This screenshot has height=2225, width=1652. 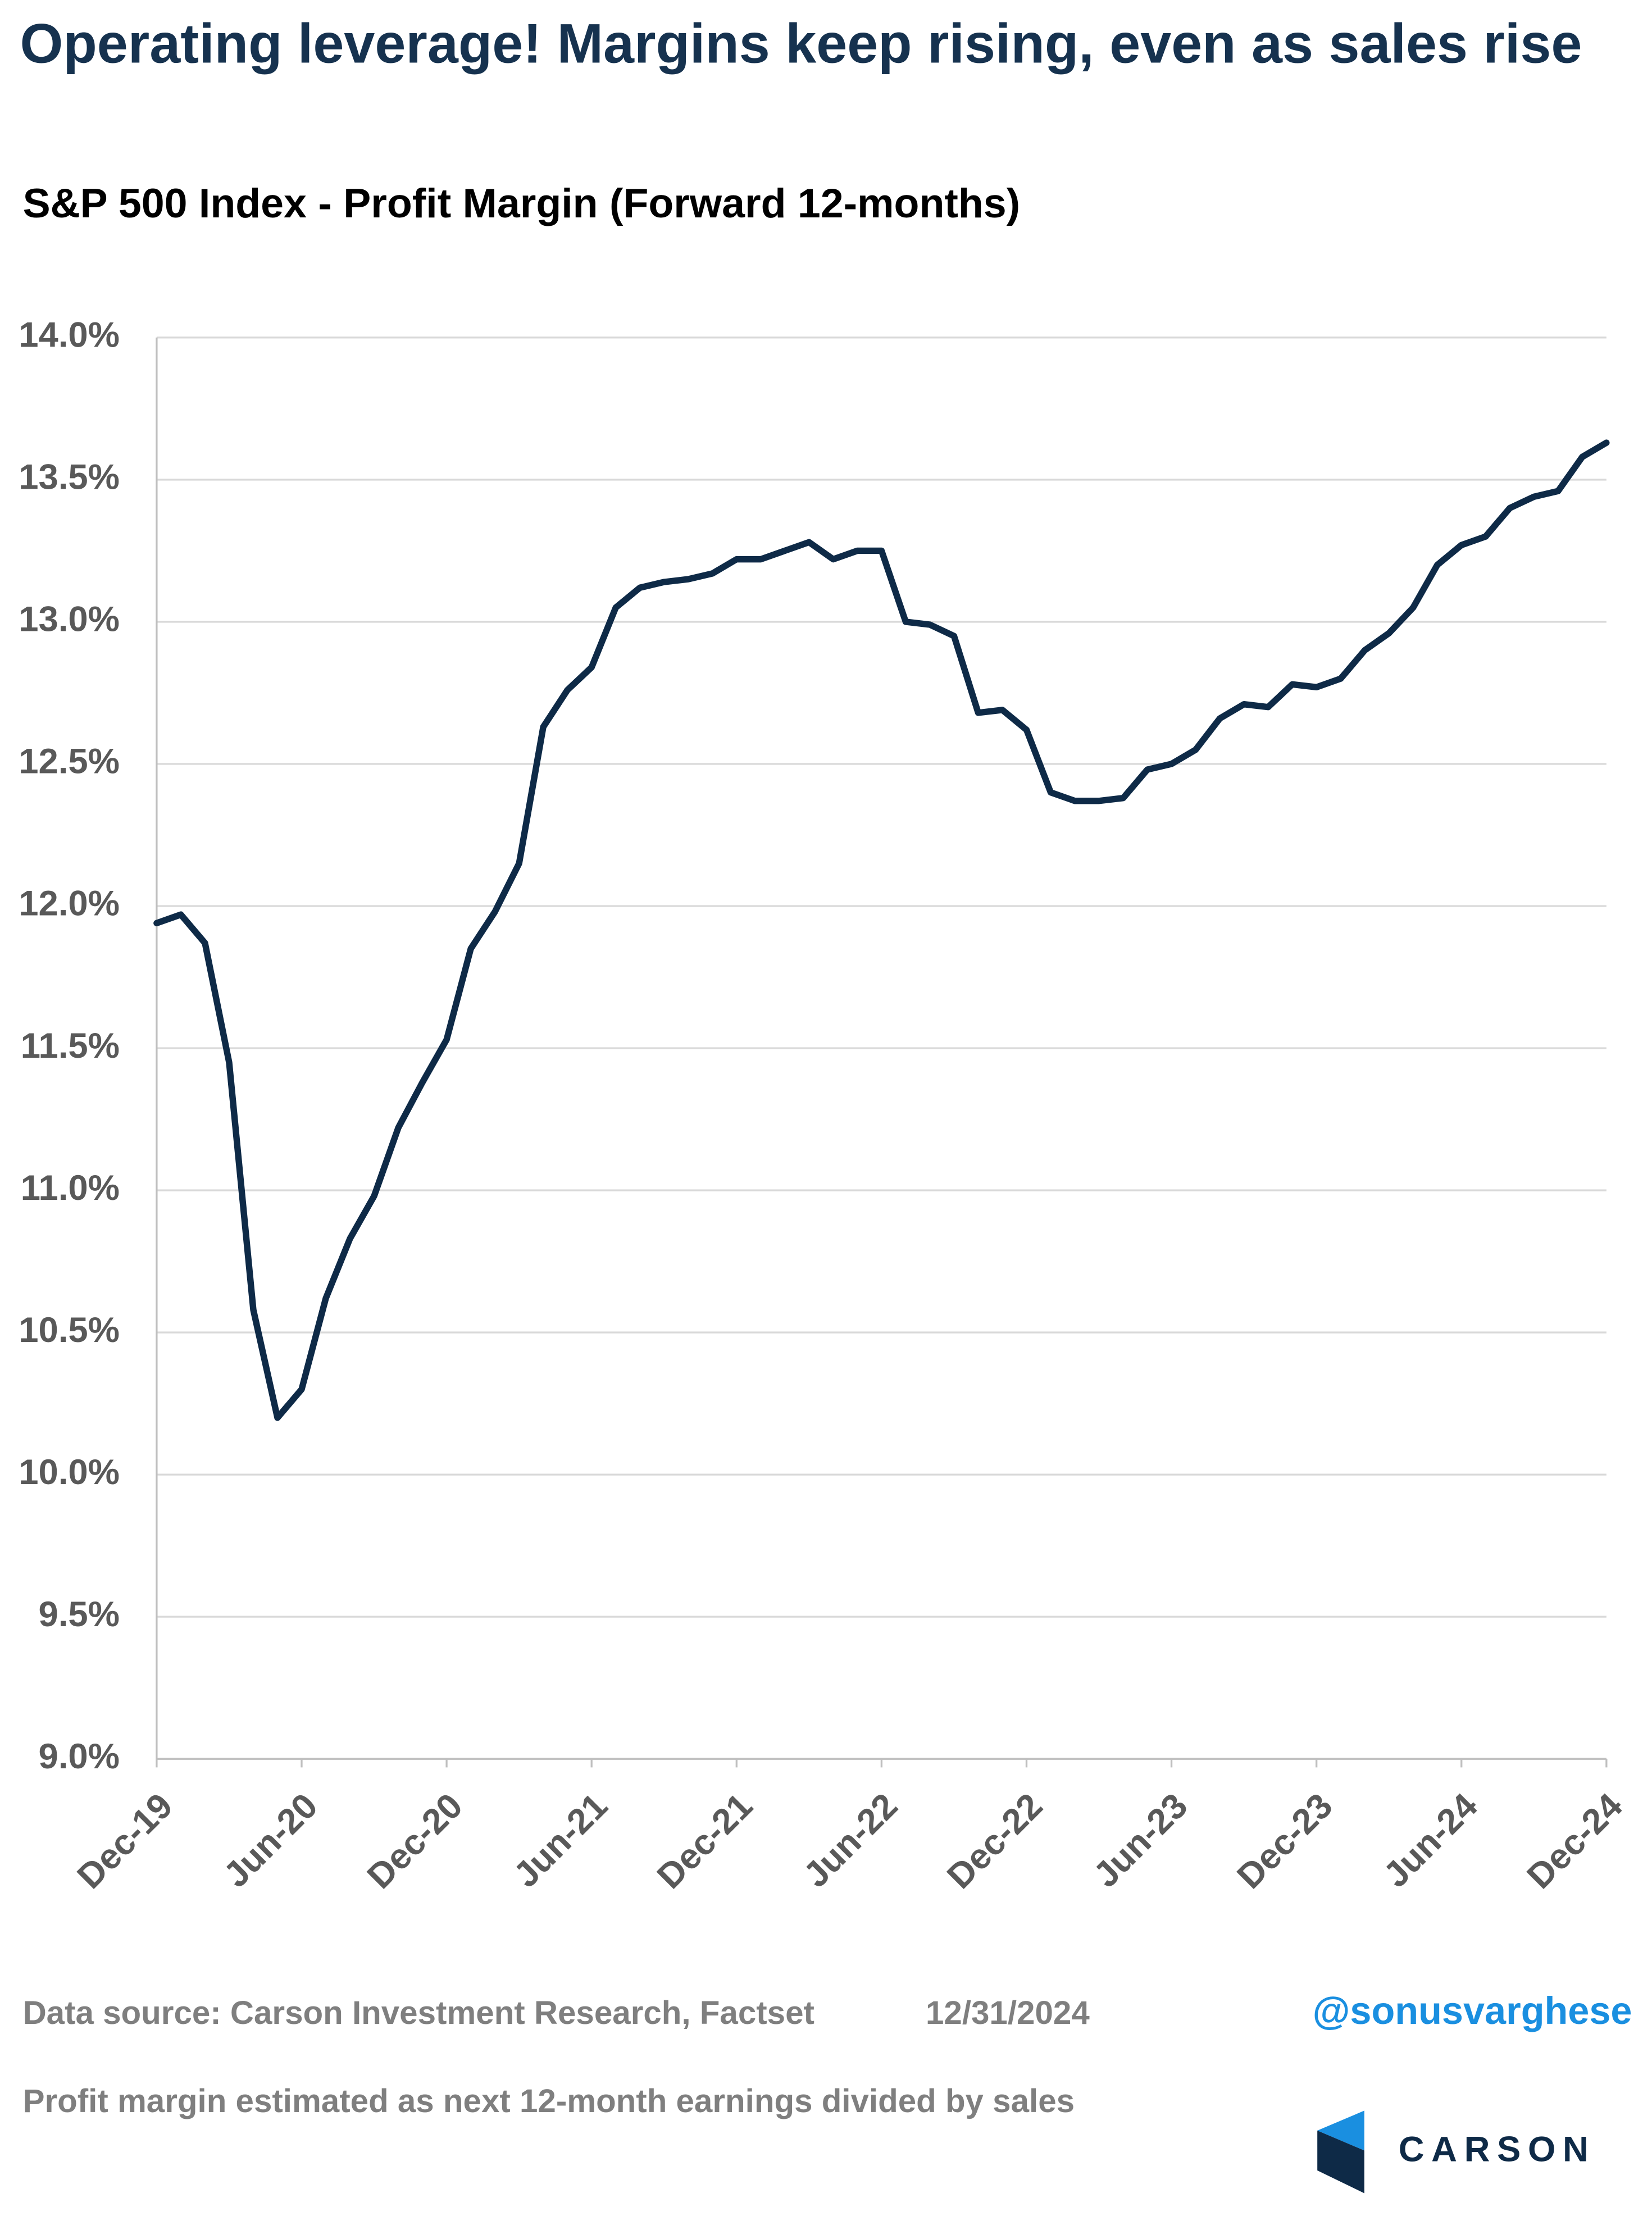 I want to click on logo-text: CARSON, so click(x=1498, y=2149).